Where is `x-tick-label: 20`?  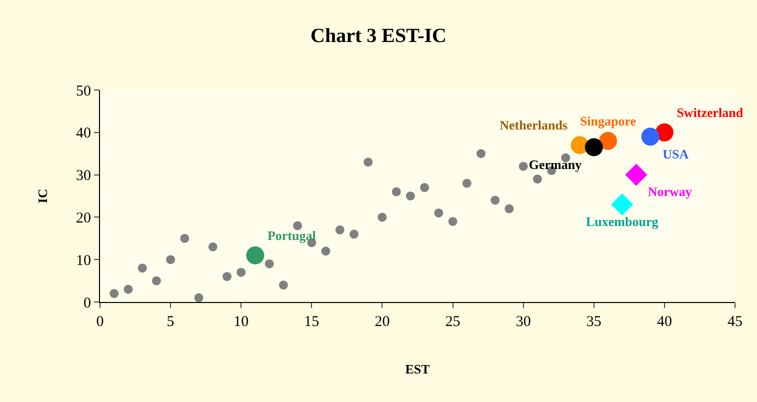
x-tick-label: 20 is located at coordinates (382, 322).